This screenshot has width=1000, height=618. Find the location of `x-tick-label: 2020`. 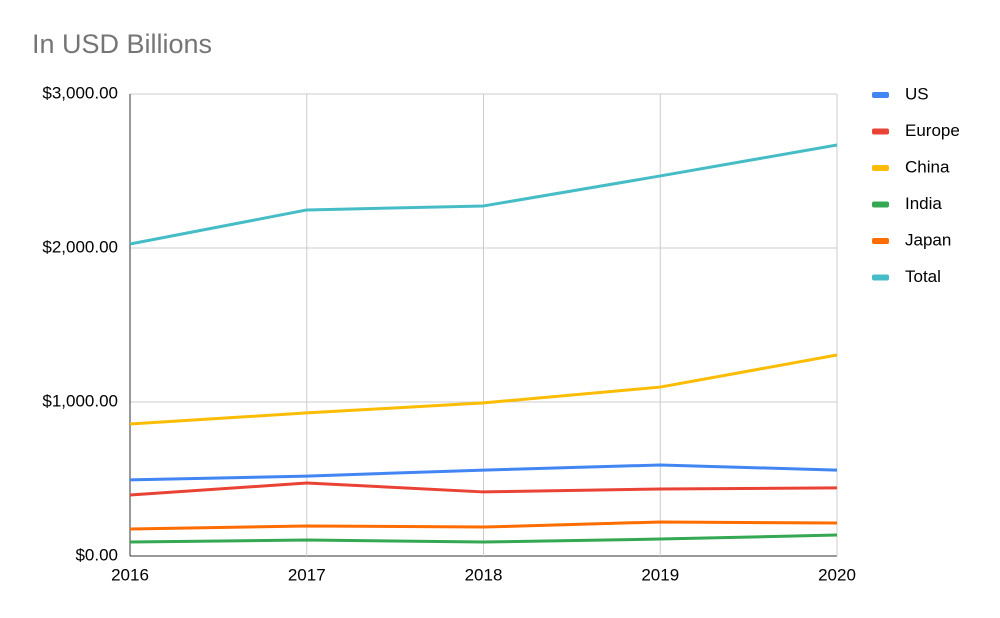

x-tick-label: 2020 is located at coordinates (837, 574).